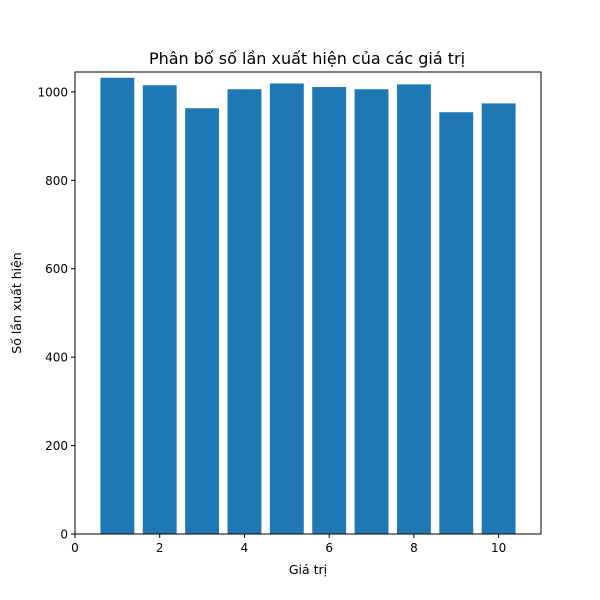 The width and height of the screenshot is (600, 600). Describe the element at coordinates (75, 548) in the screenshot. I see `x-tick-label: 0` at that location.